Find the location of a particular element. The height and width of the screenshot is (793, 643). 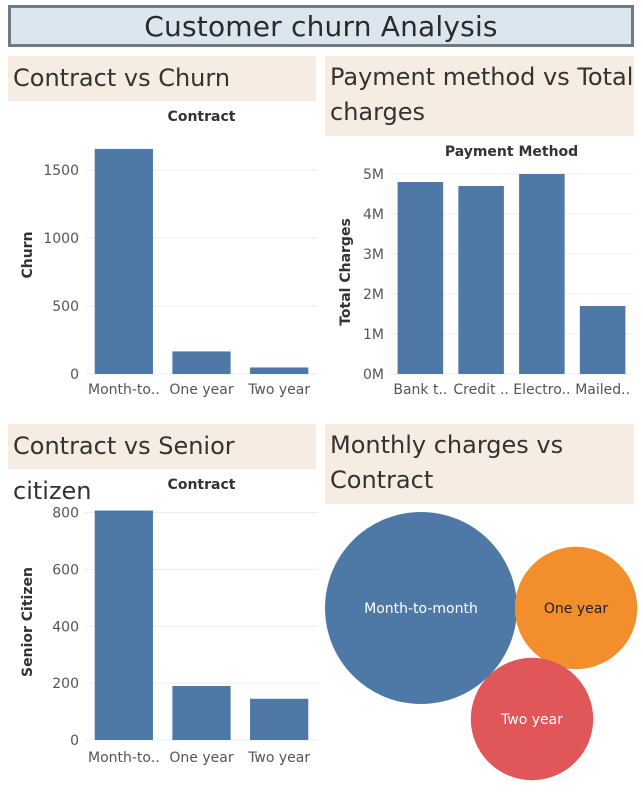

y-axis-label: Senior Citizen is located at coordinates (28, 622).